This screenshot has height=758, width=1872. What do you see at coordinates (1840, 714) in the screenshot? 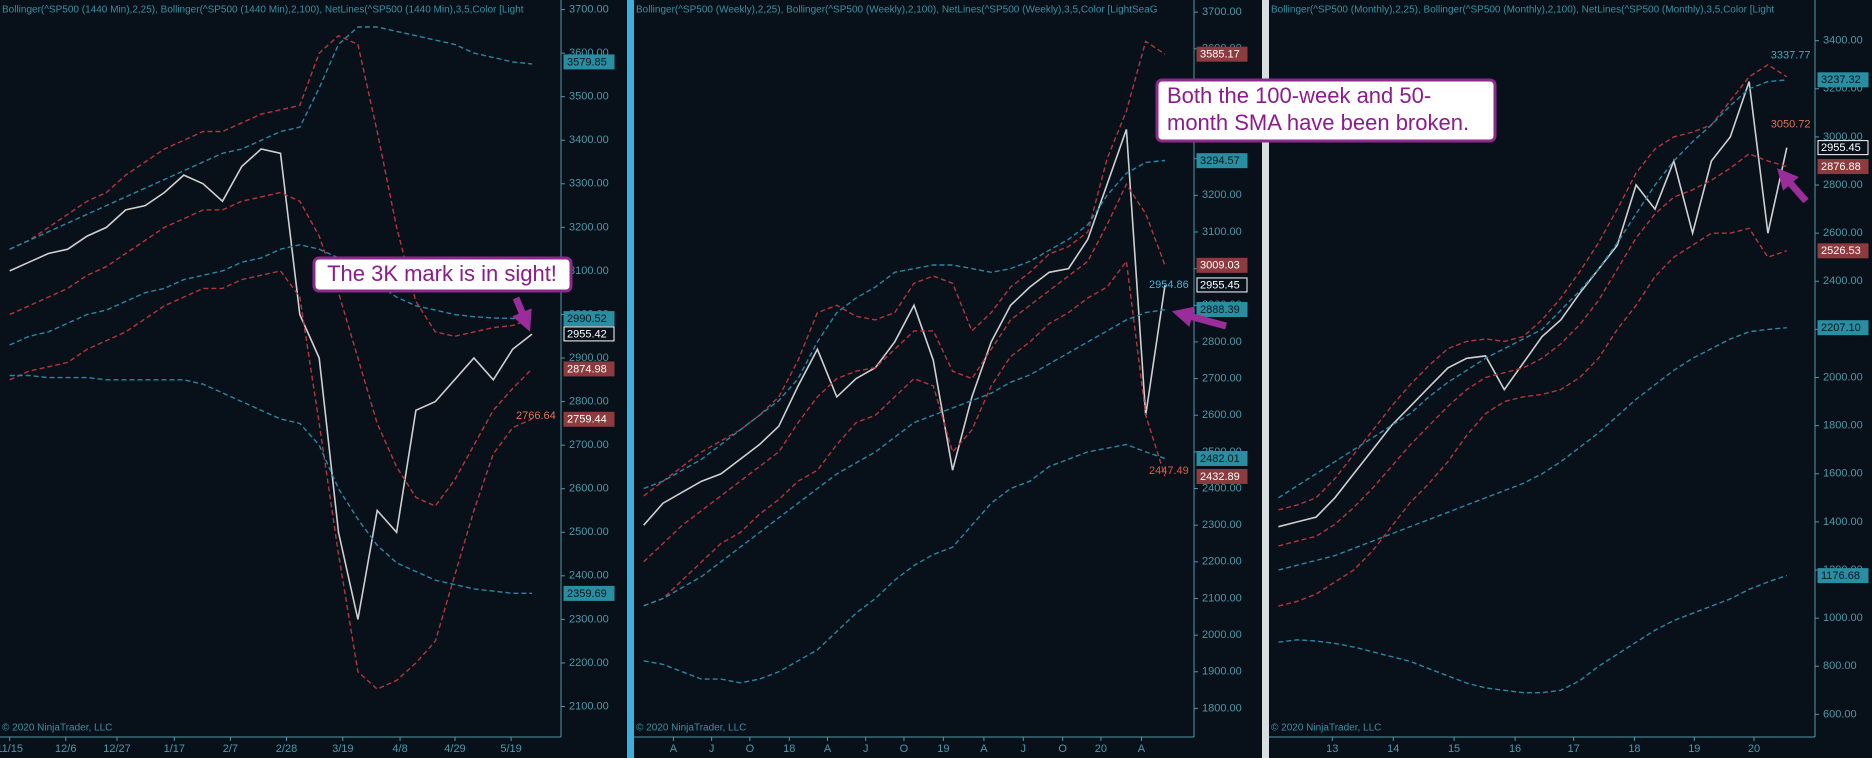
I see `y-tick-label: 600.00` at bounding box center [1840, 714].